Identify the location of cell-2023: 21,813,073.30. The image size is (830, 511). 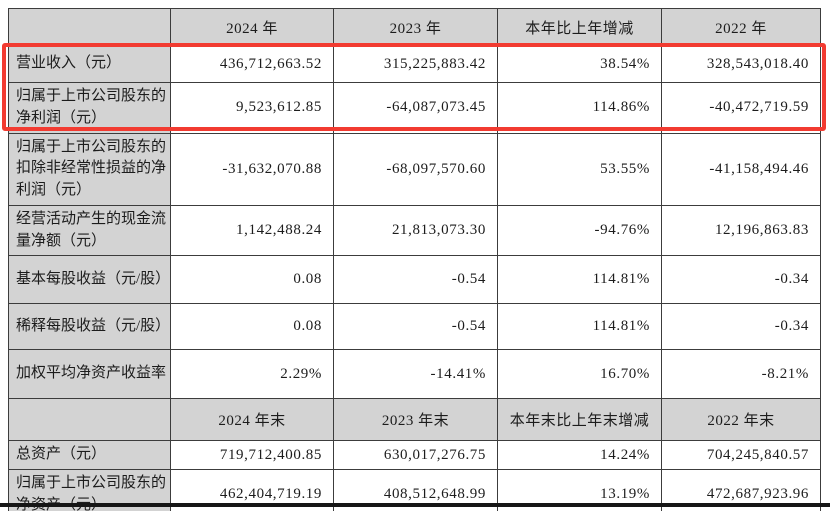
(415, 230).